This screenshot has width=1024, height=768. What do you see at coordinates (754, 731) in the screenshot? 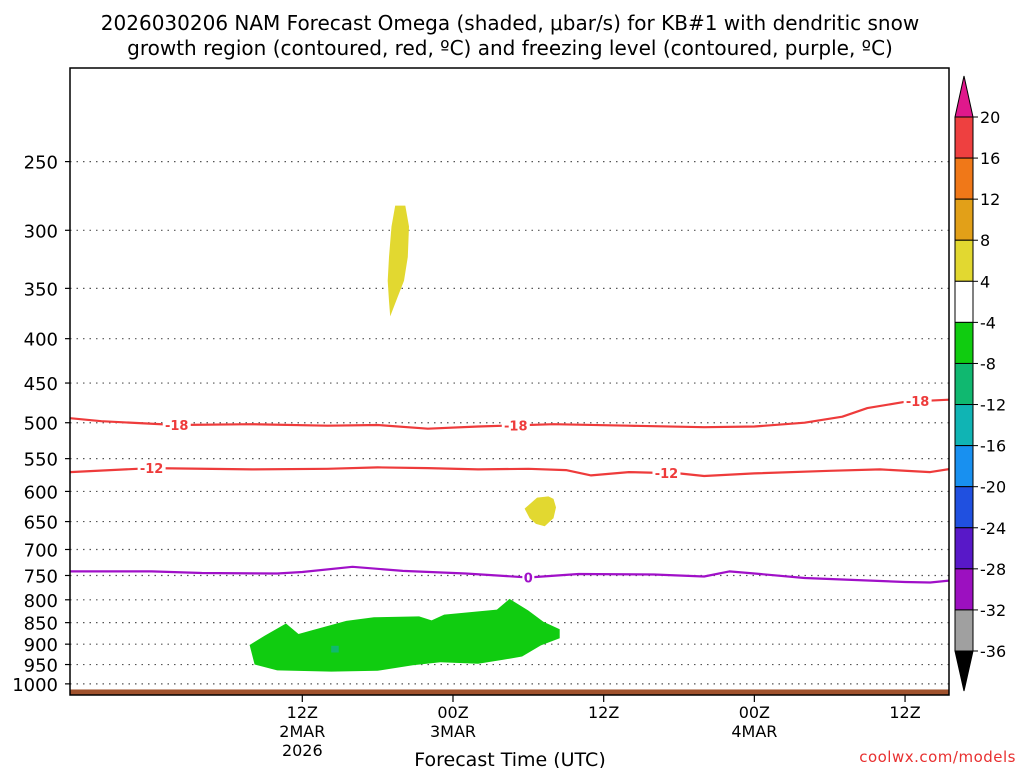
I see `x-tick-label: 4MAR` at bounding box center [754, 731].